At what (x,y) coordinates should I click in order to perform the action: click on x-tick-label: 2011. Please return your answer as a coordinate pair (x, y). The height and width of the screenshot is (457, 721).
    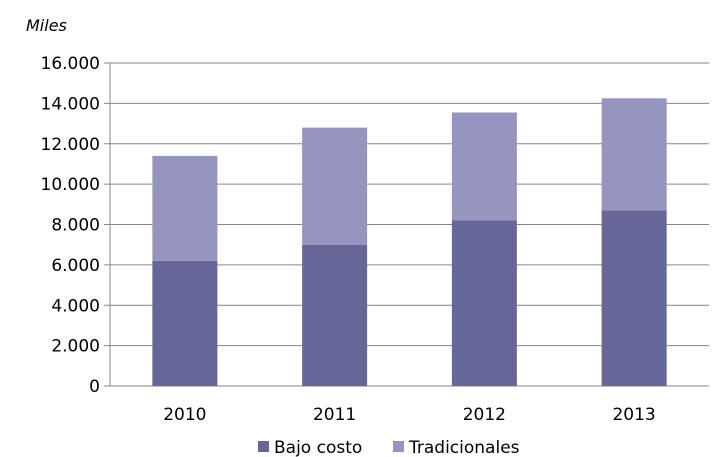
    Looking at the image, I should click on (334, 415).